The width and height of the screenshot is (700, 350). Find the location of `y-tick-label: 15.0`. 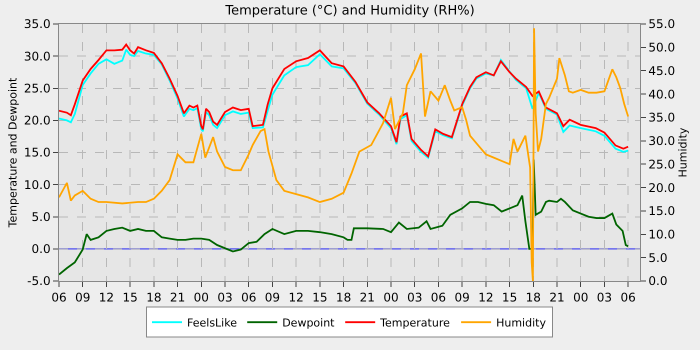

y-tick-label: 15.0 is located at coordinates (37, 153).